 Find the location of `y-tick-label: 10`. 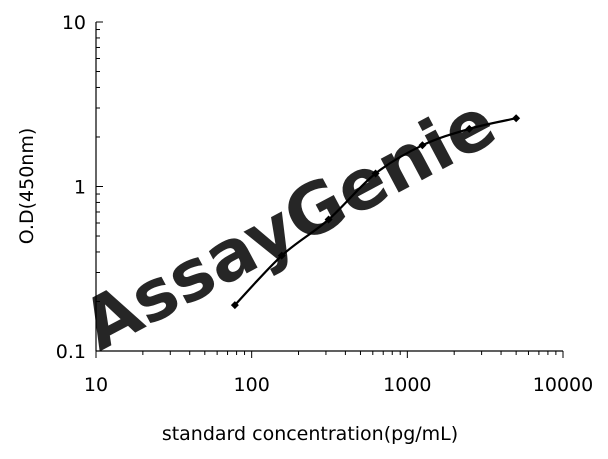

y-tick-label: 10 is located at coordinates (74, 23).